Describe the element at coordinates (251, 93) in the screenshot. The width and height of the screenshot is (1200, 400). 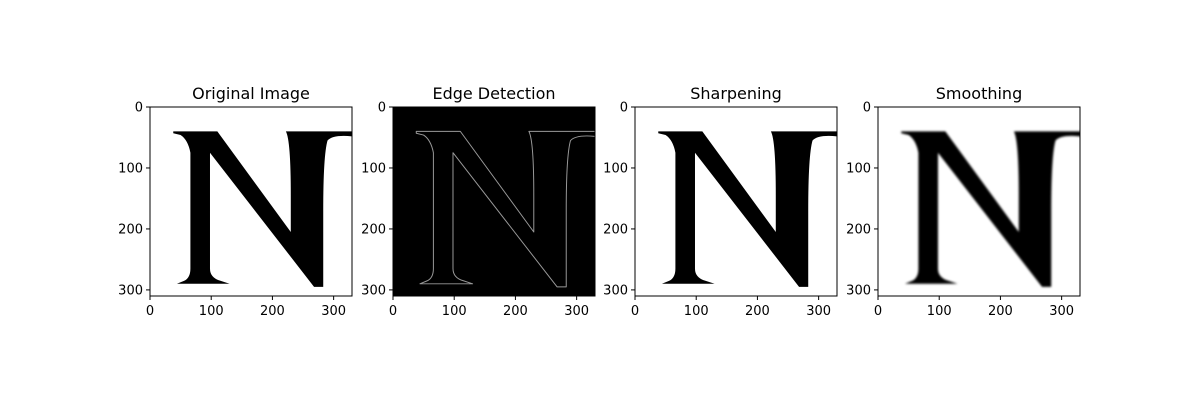
I see `panel-title: Original Image` at that location.